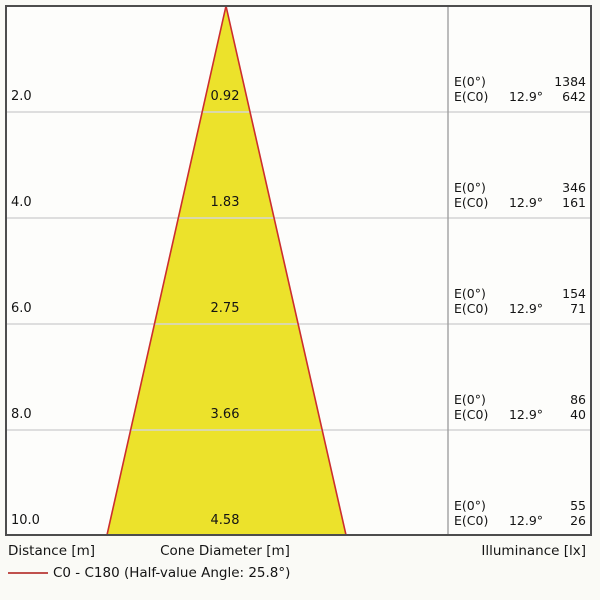 This screenshot has width=600, height=600. What do you see at coordinates (225, 96) in the screenshot?
I see `cone-diameter-label-2m: 0.92` at bounding box center [225, 96].